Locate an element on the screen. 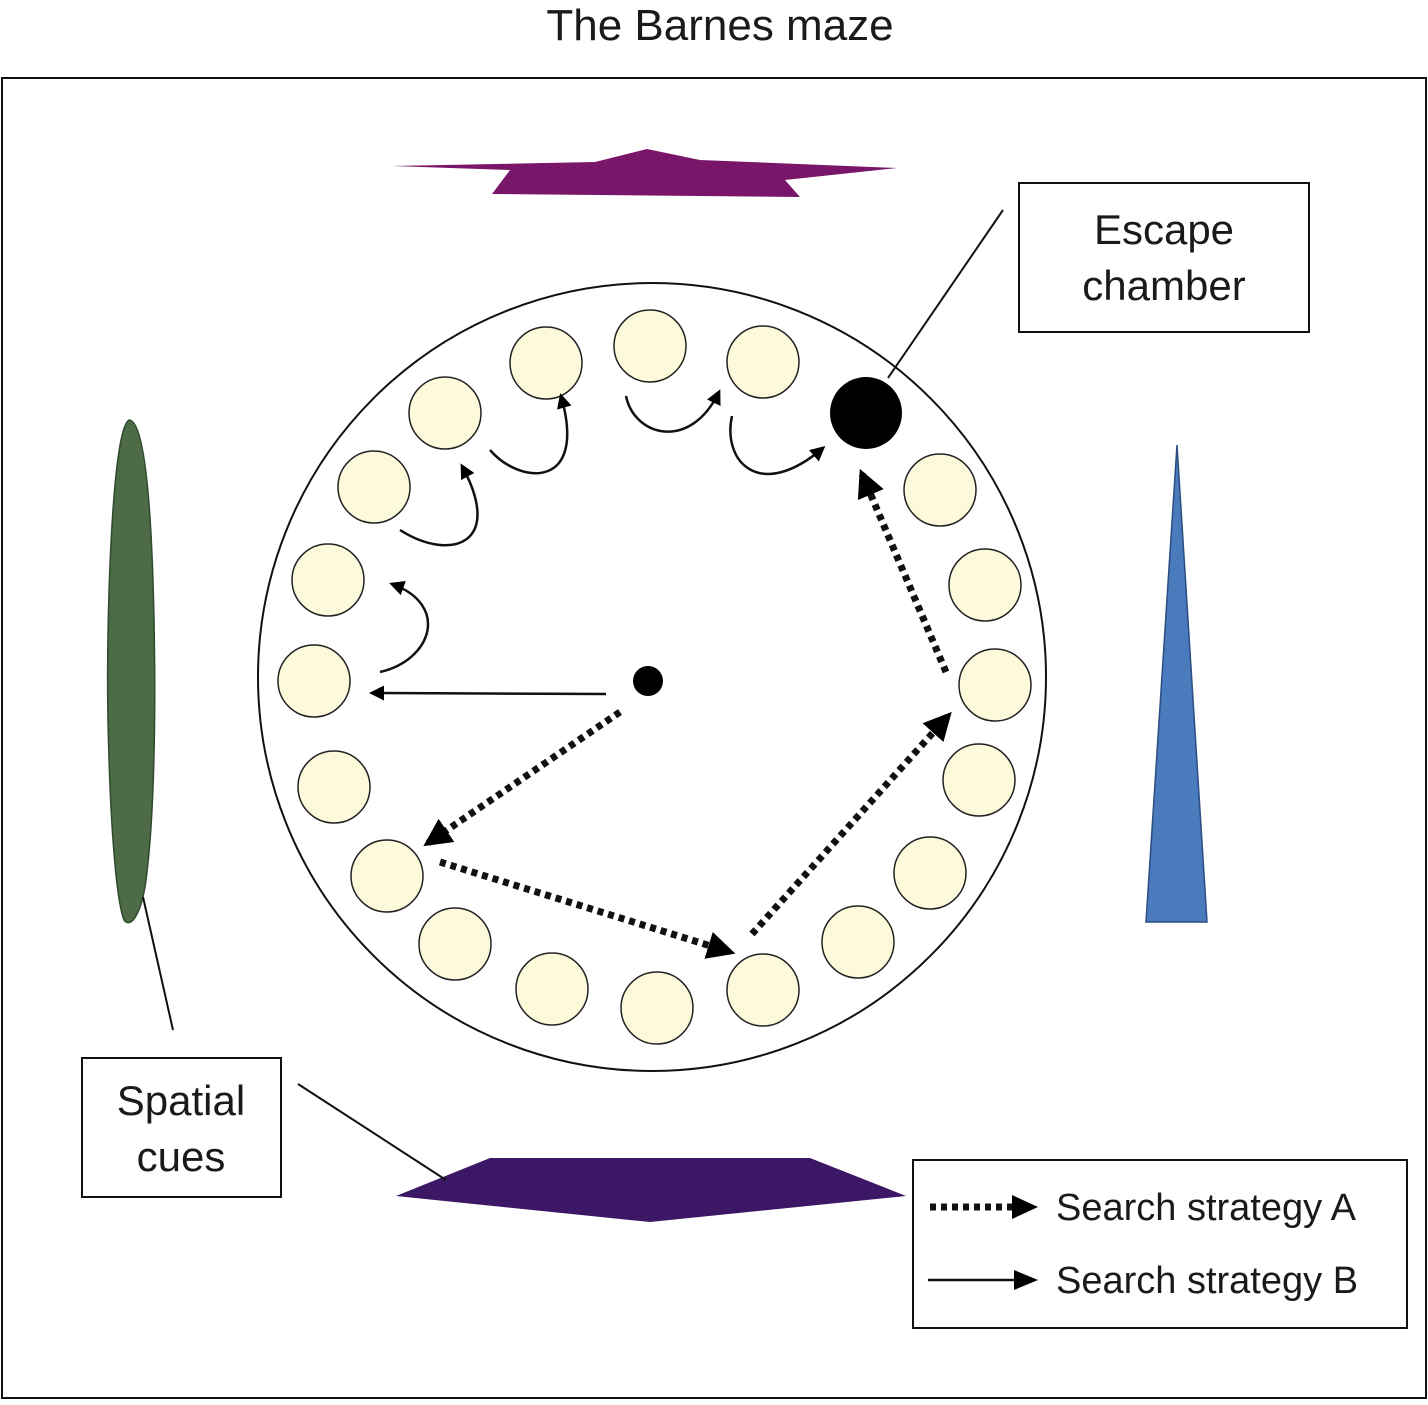  escape-label-line2: chamber is located at coordinates (1163, 285).